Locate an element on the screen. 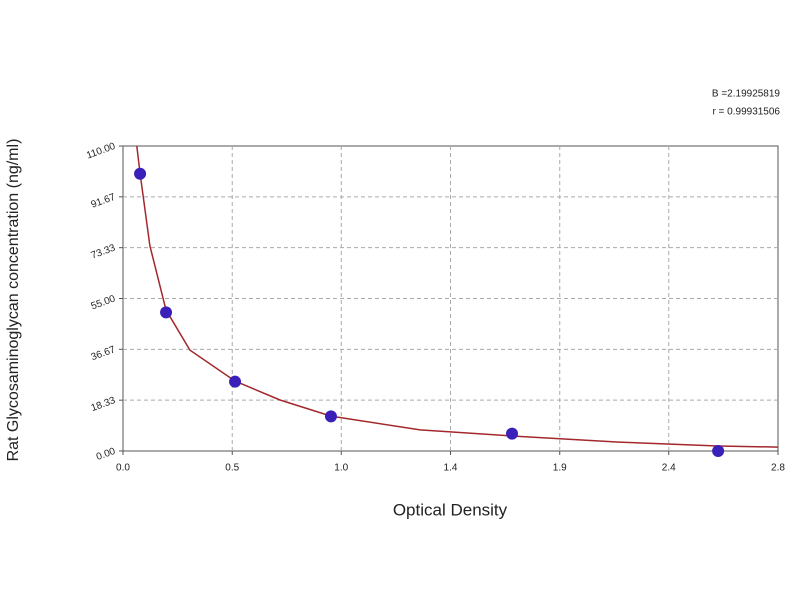 This screenshot has width=800, height=600. y-tick-label: 55.00 is located at coordinates (104, 302).